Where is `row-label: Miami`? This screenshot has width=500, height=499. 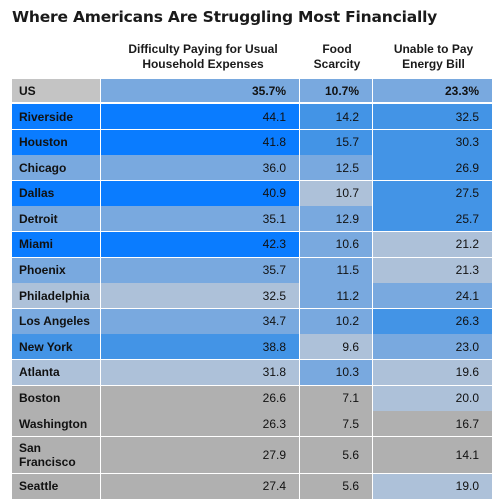
row-label: Miami is located at coordinates (56, 244).